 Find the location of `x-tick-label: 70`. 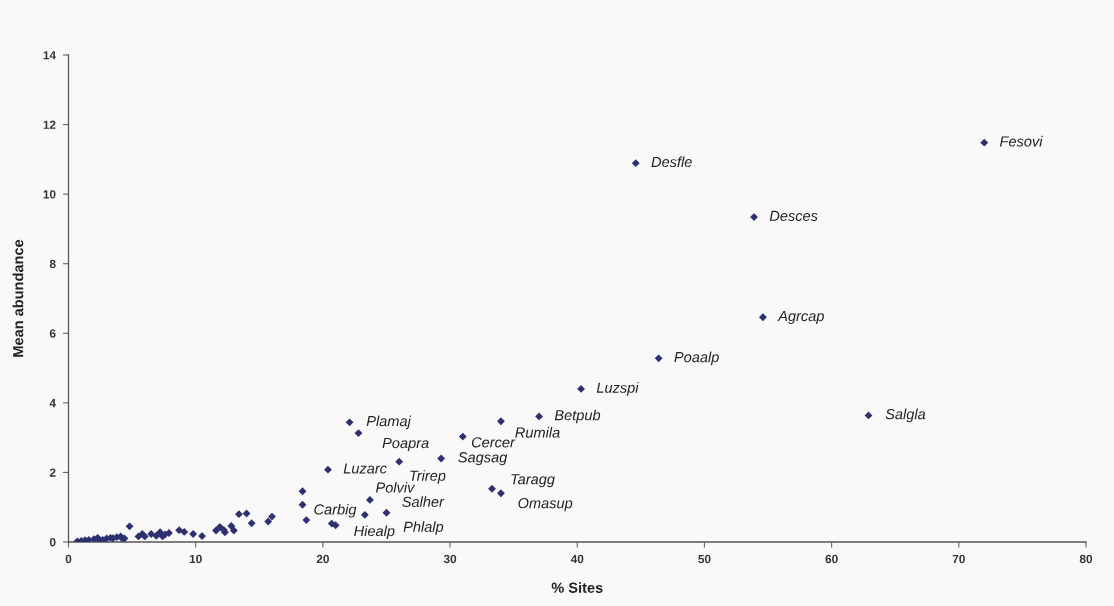

x-tick-label: 70 is located at coordinates (958, 559).